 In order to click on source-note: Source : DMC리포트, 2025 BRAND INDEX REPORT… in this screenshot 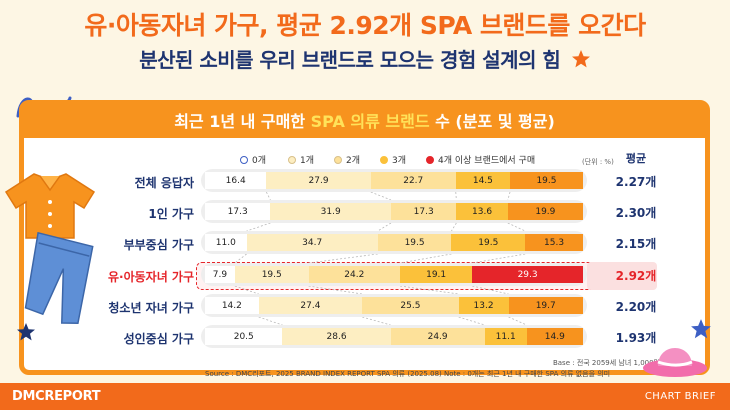, I will do `click(408, 374)`.